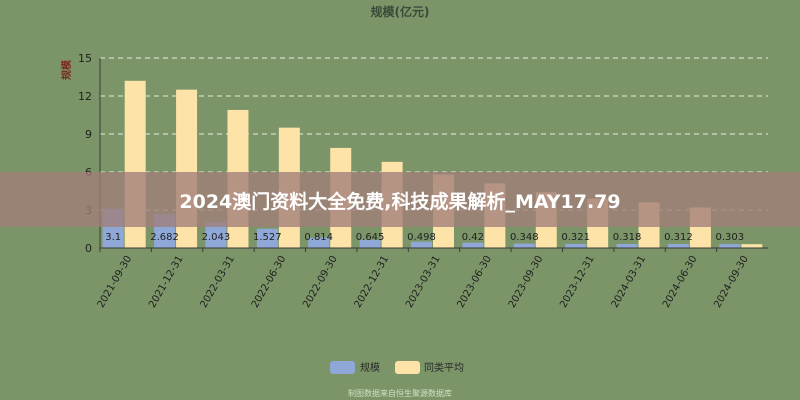 This screenshot has width=800, height=400. I want to click on data-label-3: 1.527, so click(267, 237).